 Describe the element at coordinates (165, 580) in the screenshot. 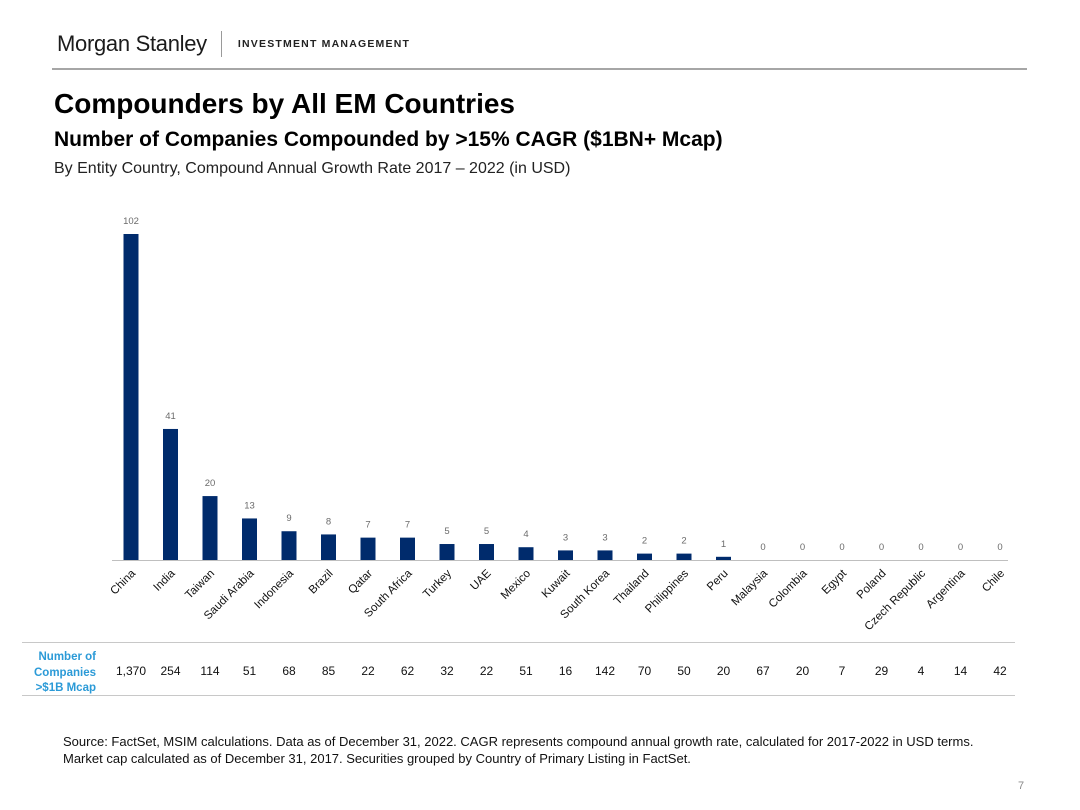

I see `category-label: India` at that location.